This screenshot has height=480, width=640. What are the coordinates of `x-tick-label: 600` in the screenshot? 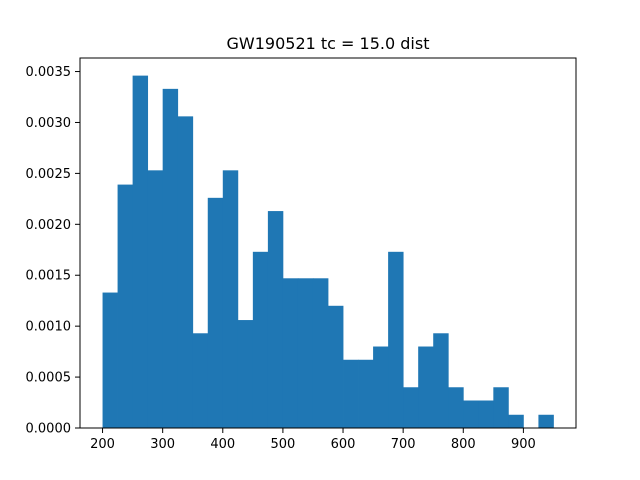 It's located at (343, 444).